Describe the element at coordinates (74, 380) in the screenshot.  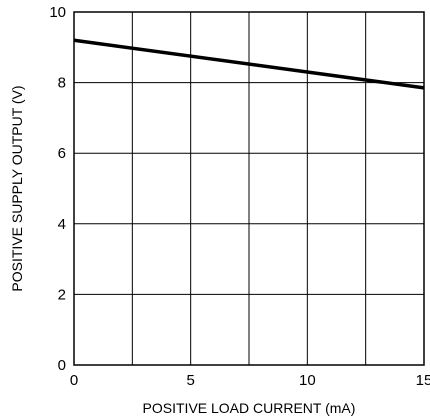
I see `x-tick-label-0: 0` at that location.